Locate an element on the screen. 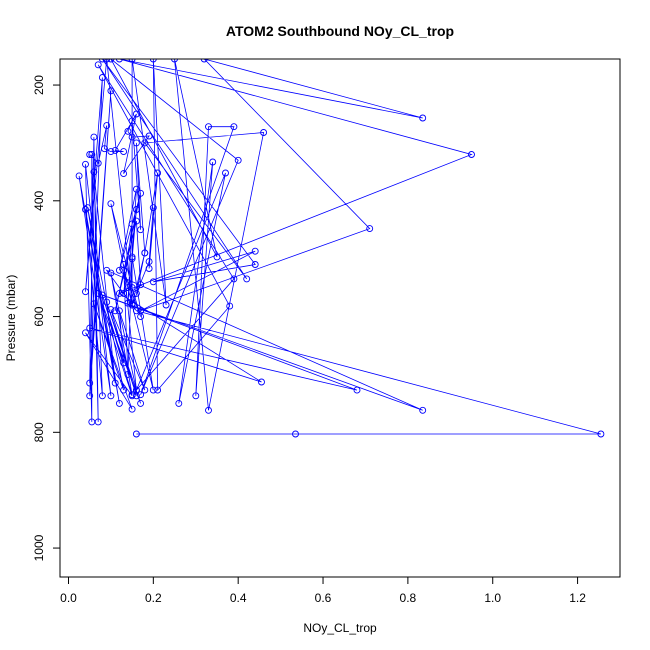 This screenshot has width=650, height=650. x-tick-label: 1.2 is located at coordinates (577, 598).